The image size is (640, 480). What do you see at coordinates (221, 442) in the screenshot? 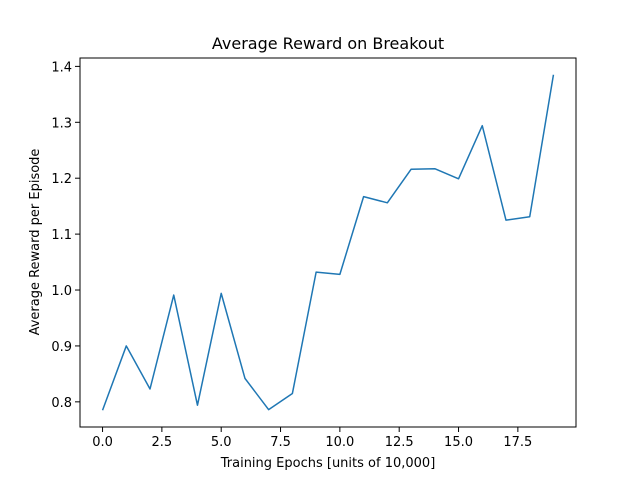
I see `x-tick-label: 5.0` at bounding box center [221, 442].